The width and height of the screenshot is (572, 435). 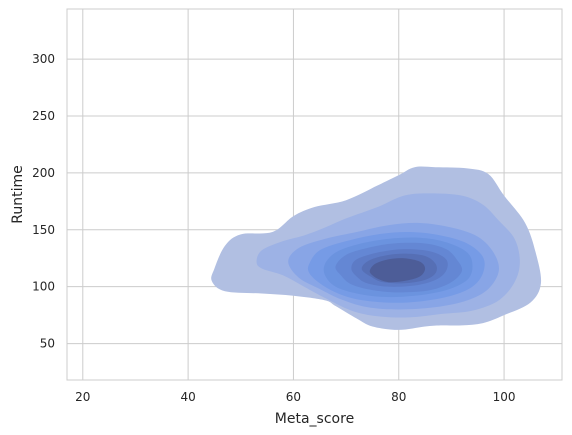 What do you see at coordinates (82, 397) in the screenshot?
I see `x-tick-label: 20` at bounding box center [82, 397].